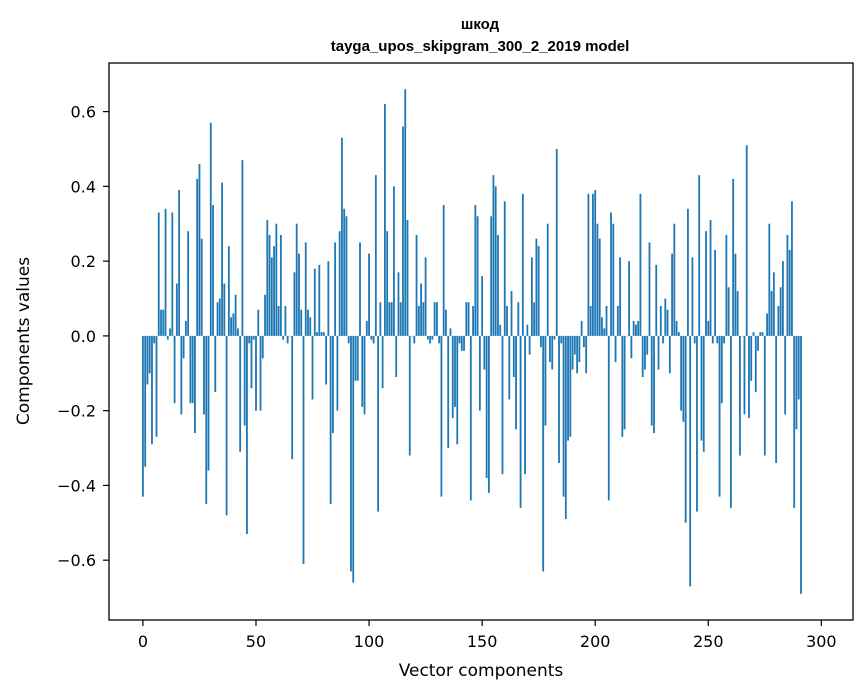 This screenshot has width=867, height=700. Describe the element at coordinates (482, 641) in the screenshot. I see `x-tick-label: 150` at that location.